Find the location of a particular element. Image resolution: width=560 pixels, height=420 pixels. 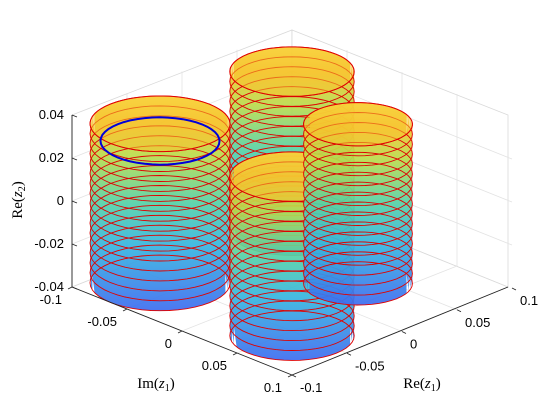

x-tick-label: -0.05 is located at coordinates (102, 321).